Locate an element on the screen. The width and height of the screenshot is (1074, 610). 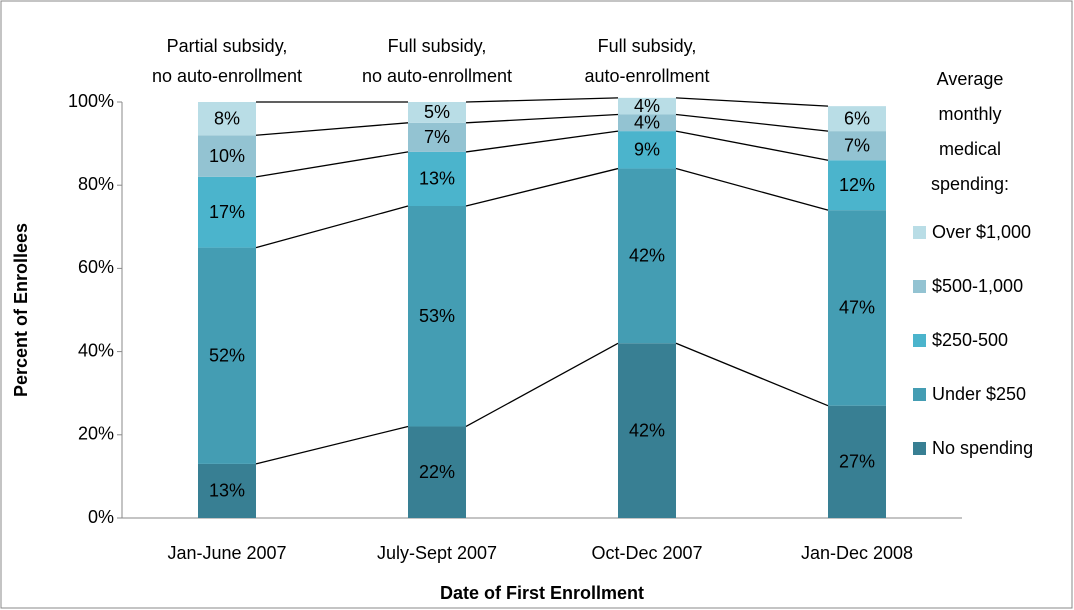
annotation: auto-enrollment is located at coordinates (646, 76).